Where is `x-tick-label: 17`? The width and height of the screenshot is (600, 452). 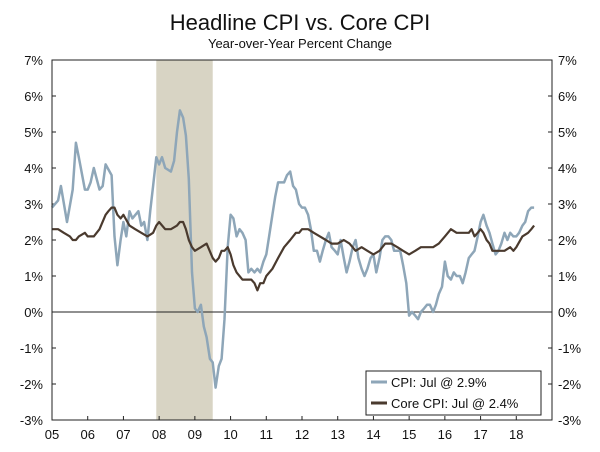
x-tick-label: 17 is located at coordinates (480, 434).